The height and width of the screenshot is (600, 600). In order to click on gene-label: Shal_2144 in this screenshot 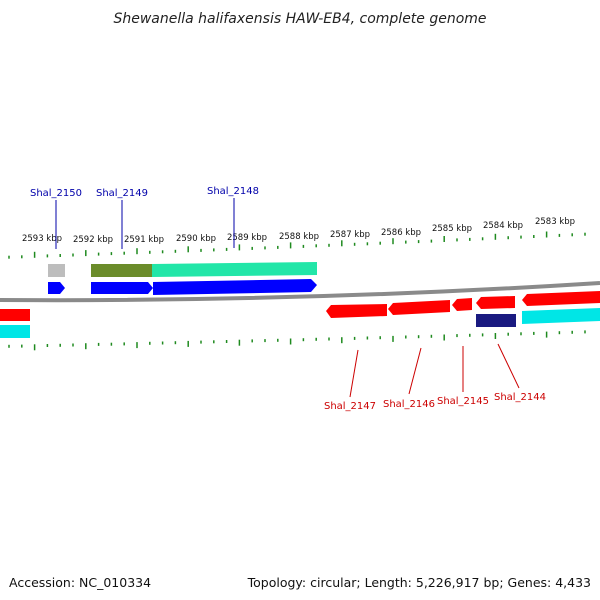, I will do `click(520, 397)`.